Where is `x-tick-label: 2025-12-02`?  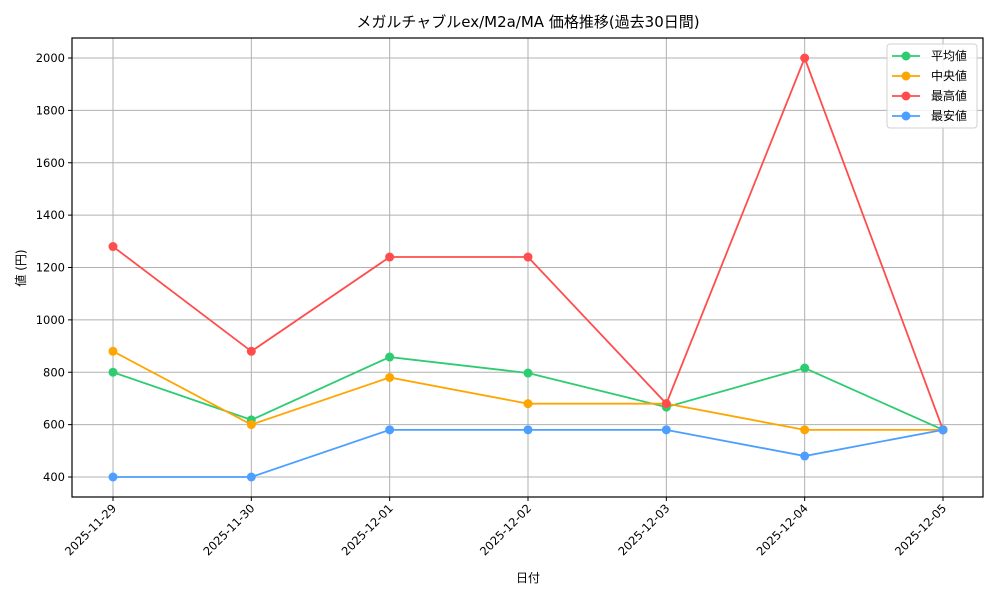
x-tick-label: 2025-12-02 is located at coordinates (505, 529).